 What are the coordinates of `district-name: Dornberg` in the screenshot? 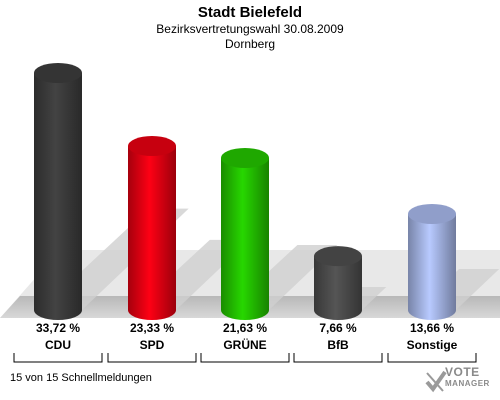 It's located at (250, 44).